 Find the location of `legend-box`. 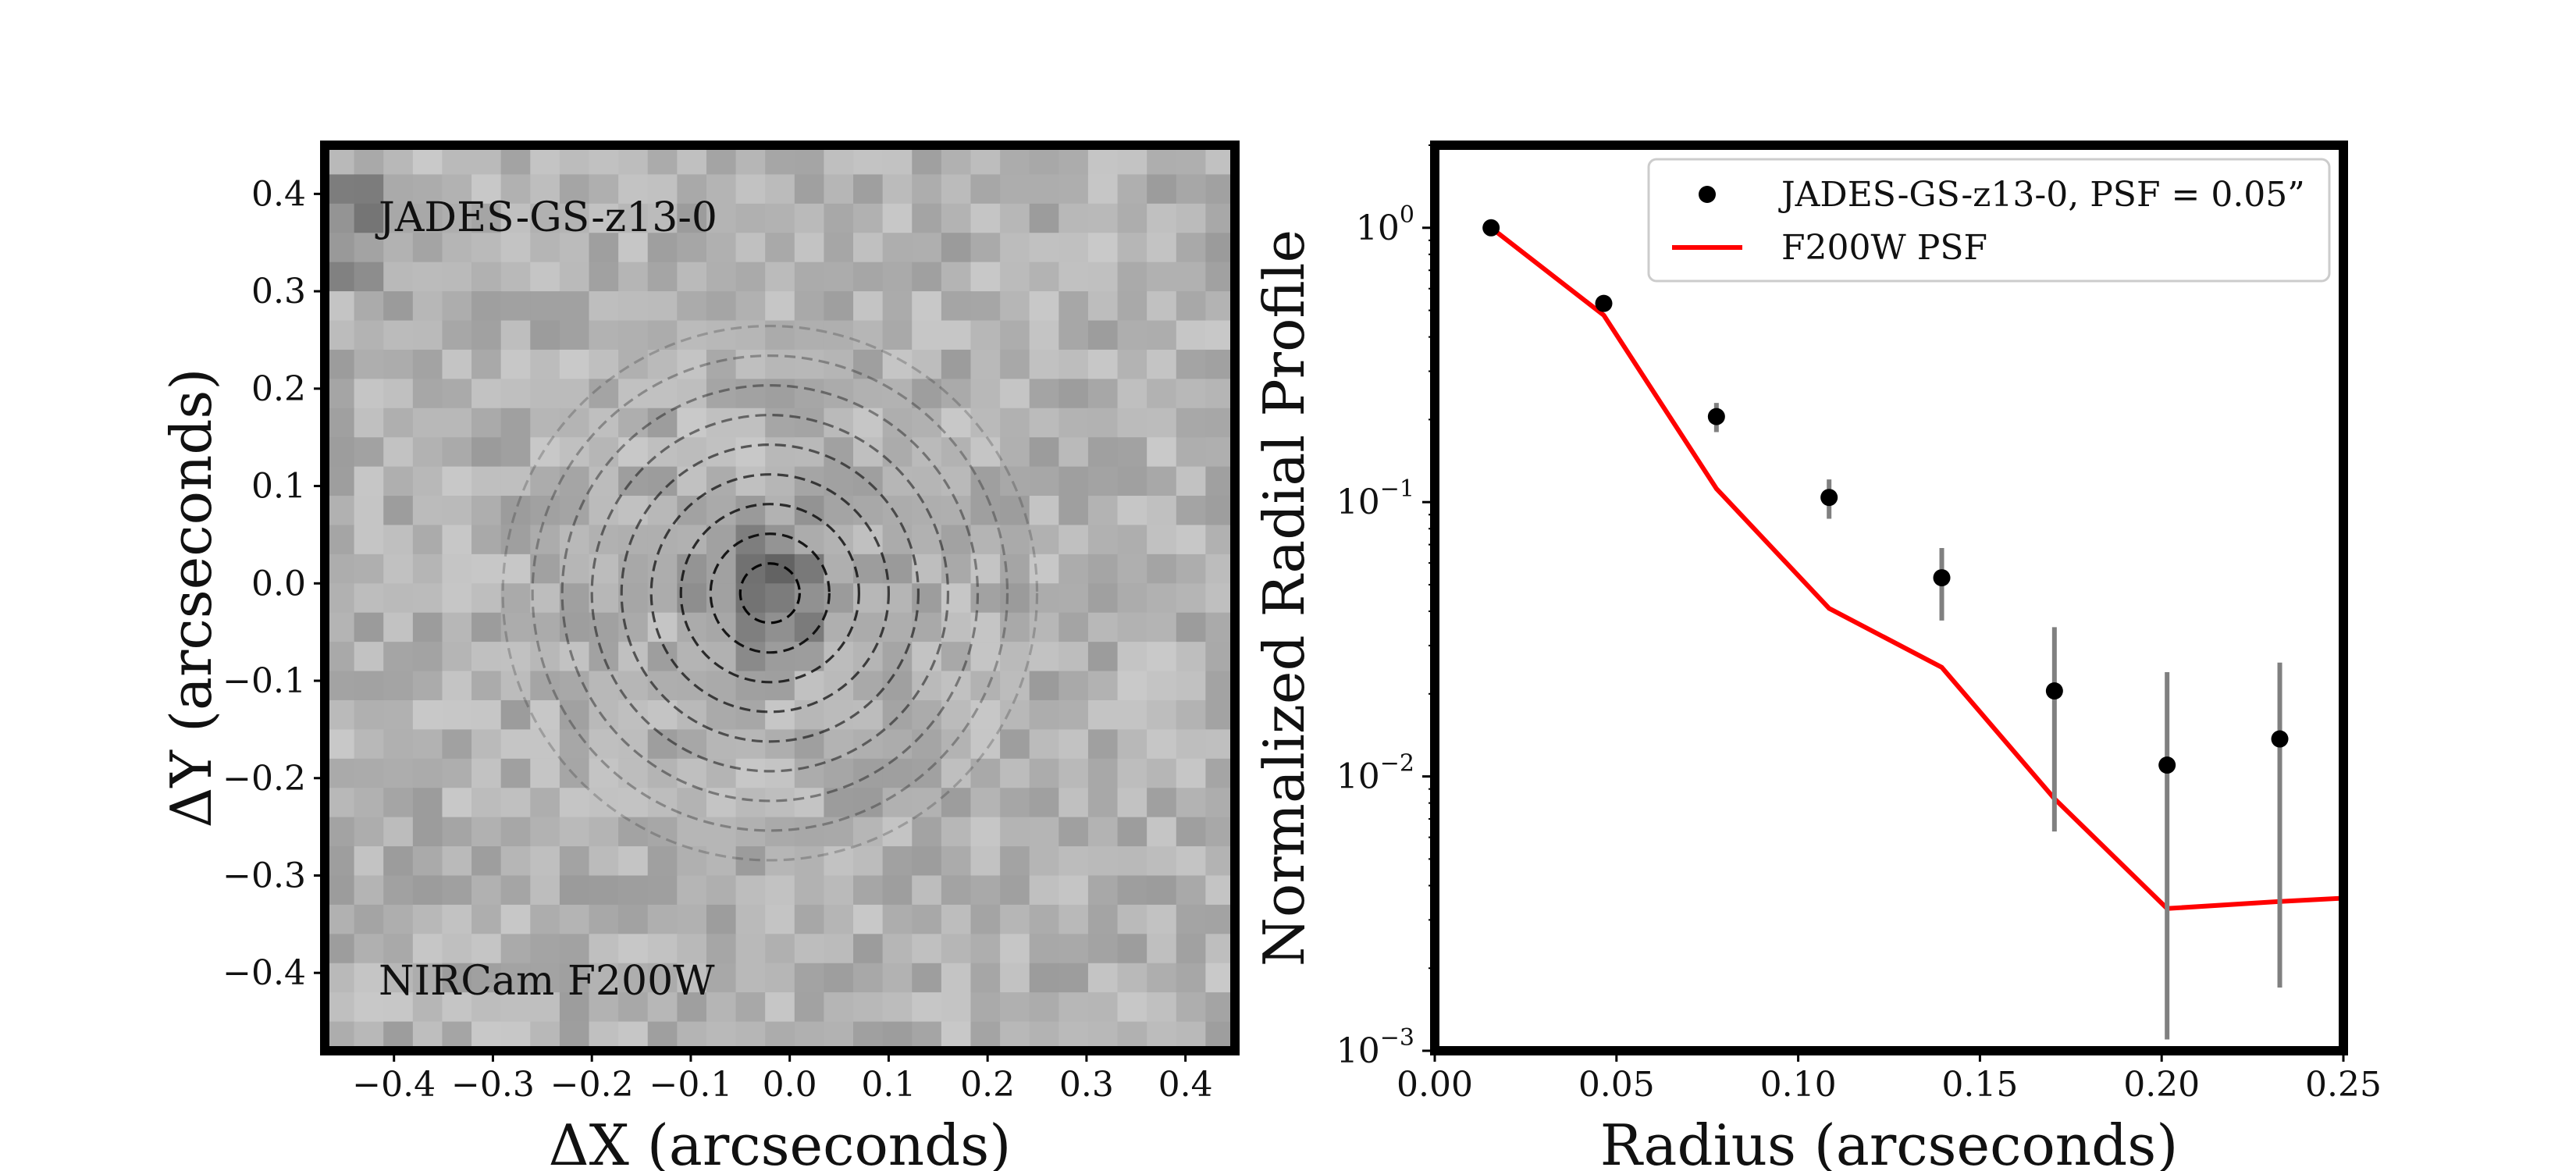

legend-box is located at coordinates (1989, 220).